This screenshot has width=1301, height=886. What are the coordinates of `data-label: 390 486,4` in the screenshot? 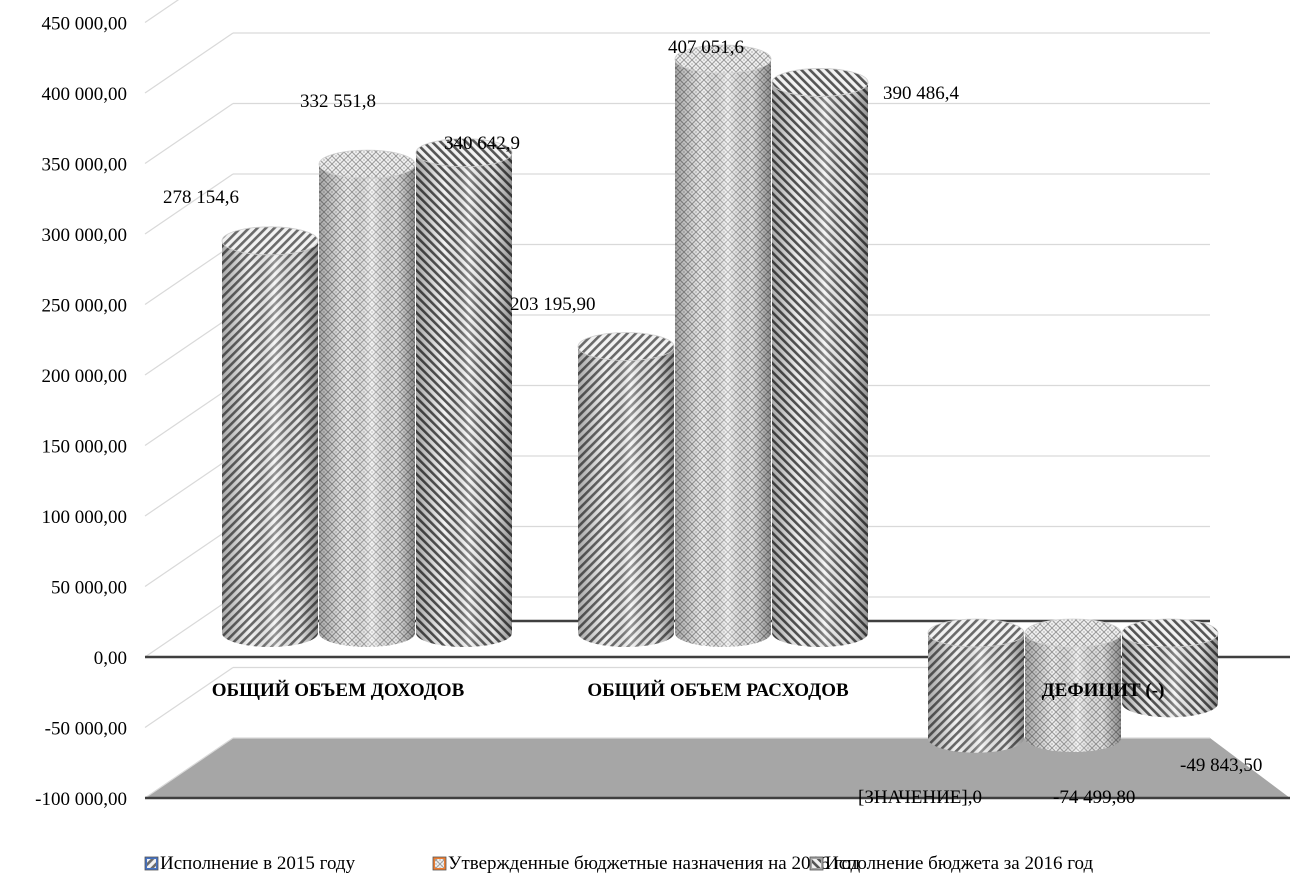 It's located at (921, 93).